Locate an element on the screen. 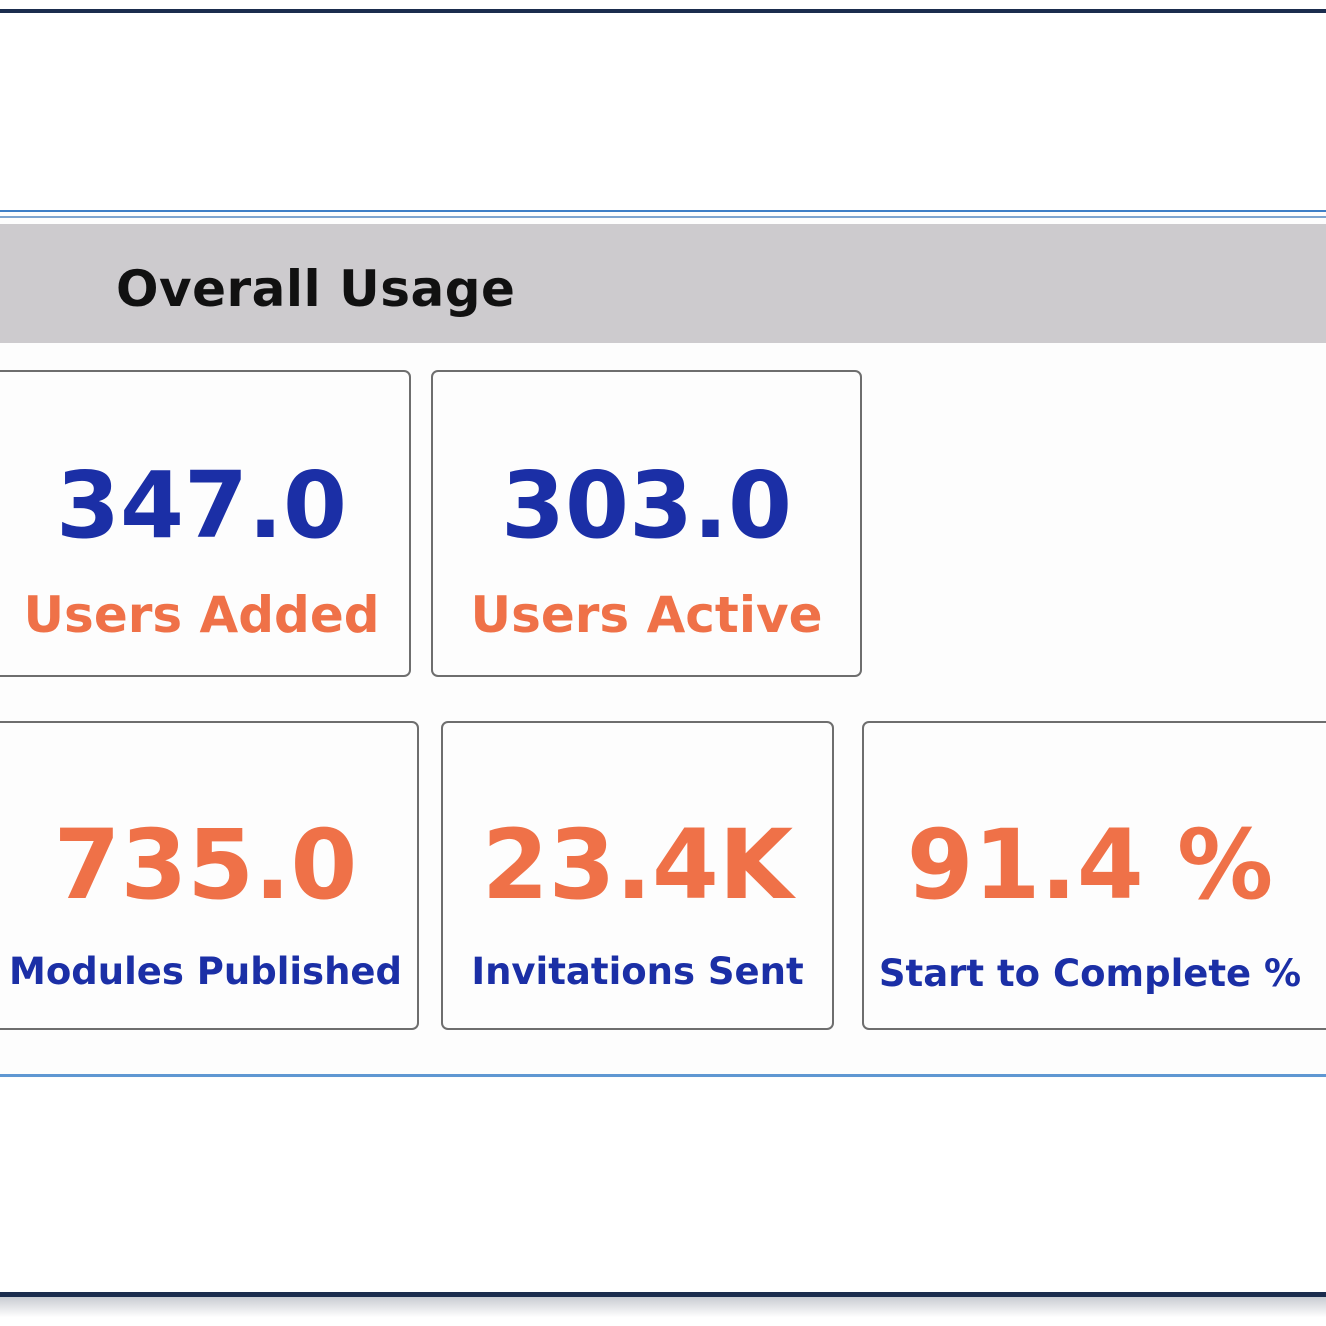 Image resolution: width=1326 pixels, height=1326 pixels. kpi-card-users-active: 303.0 Users Active is located at coordinates (646, 523).